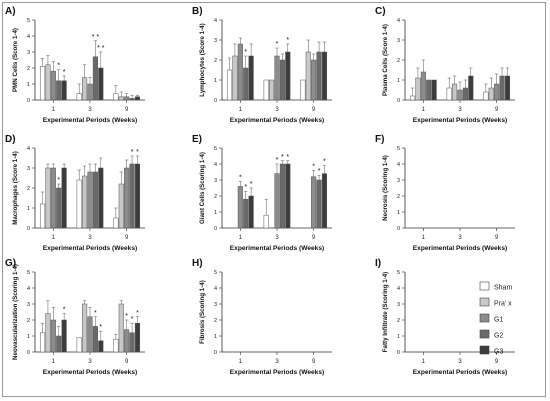 Image resolution: width=550 pixels, height=401 pixels. What do you see at coordinates (398, 337) in the screenshot?
I see `panel-9-ytick-label: 1` at bounding box center [398, 337].